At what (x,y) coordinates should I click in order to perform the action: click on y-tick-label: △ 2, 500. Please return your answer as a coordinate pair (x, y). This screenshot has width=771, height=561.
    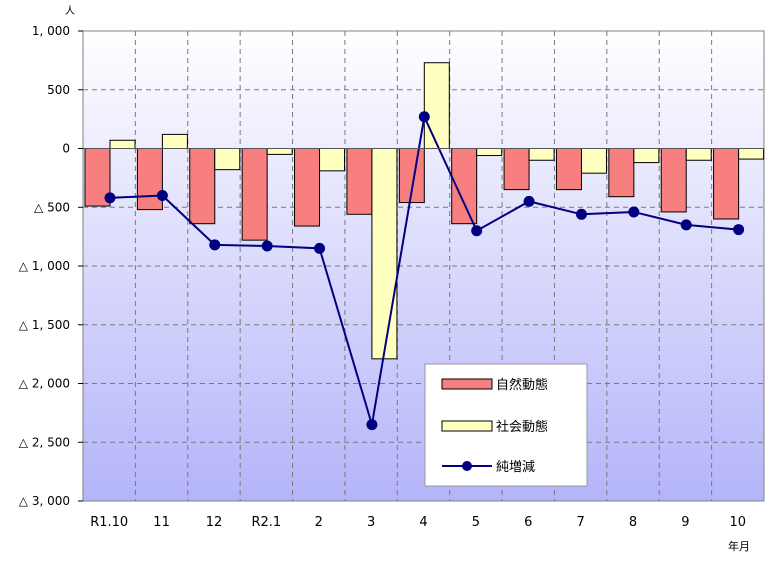
    Looking at the image, I should click on (44, 442).